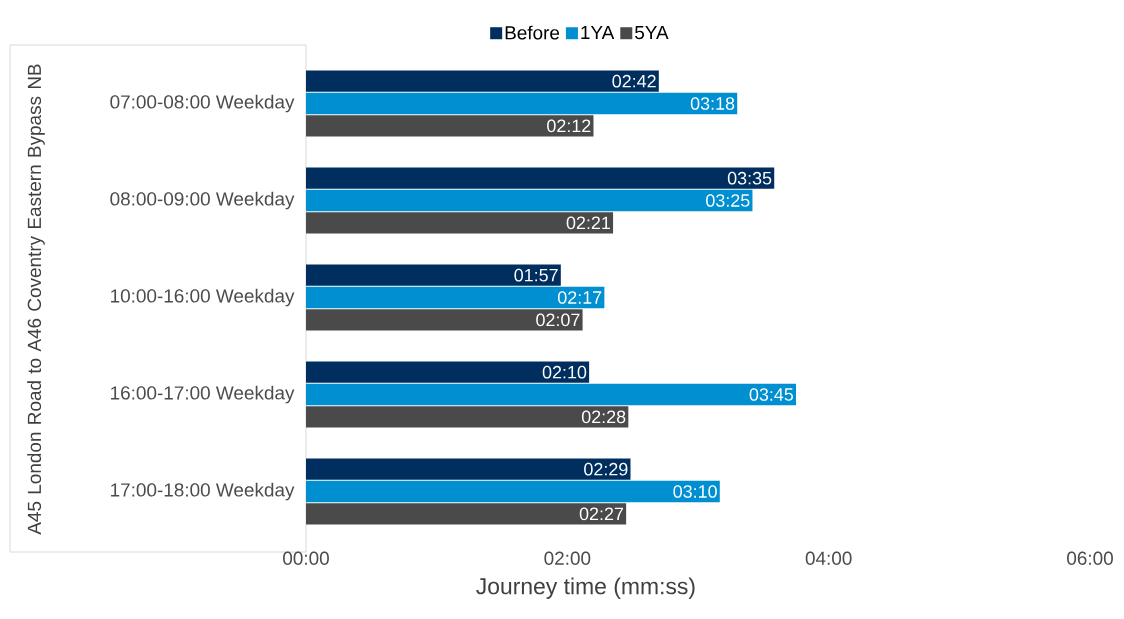 The image size is (1124, 619). Describe the element at coordinates (601, 514) in the screenshot. I see `data-label: 02:27` at that location.